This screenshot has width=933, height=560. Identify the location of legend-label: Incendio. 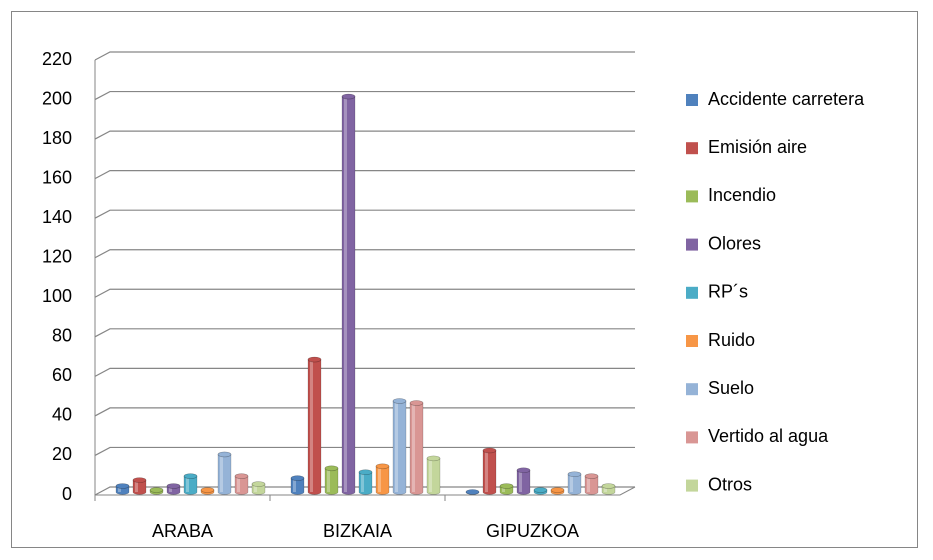
(742, 195).